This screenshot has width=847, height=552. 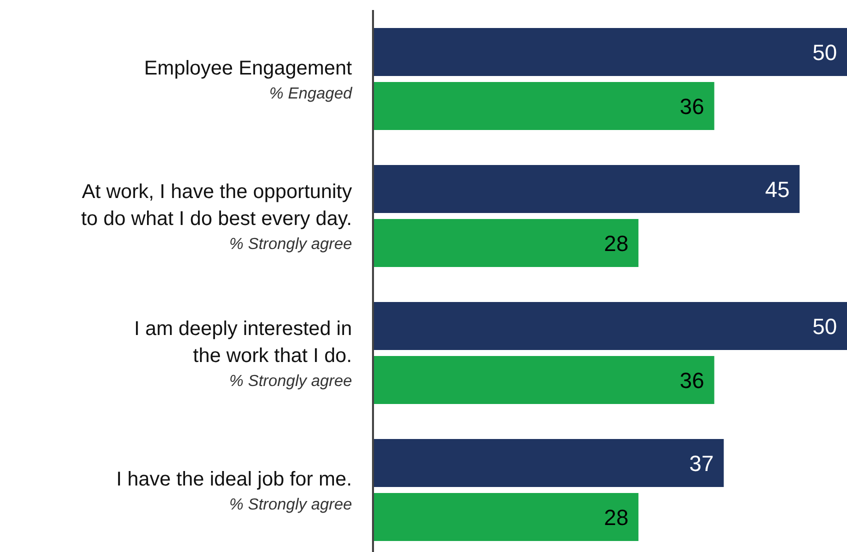 What do you see at coordinates (243, 354) in the screenshot?
I see `y-tick-label: I am deeply interested in the work that I do. % Strongly agree` at bounding box center [243, 354].